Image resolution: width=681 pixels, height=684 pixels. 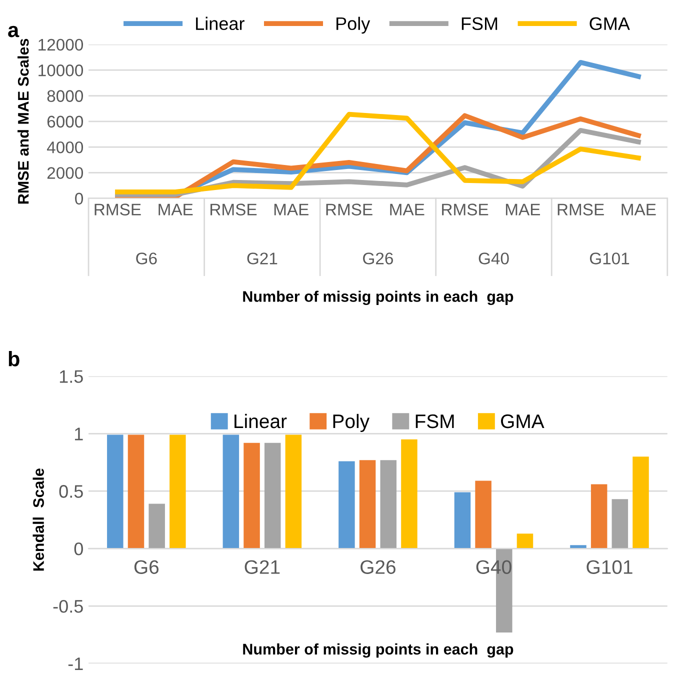 What do you see at coordinates (61, 44) in the screenshot?
I see `y-tick-label: 12000` at bounding box center [61, 44].